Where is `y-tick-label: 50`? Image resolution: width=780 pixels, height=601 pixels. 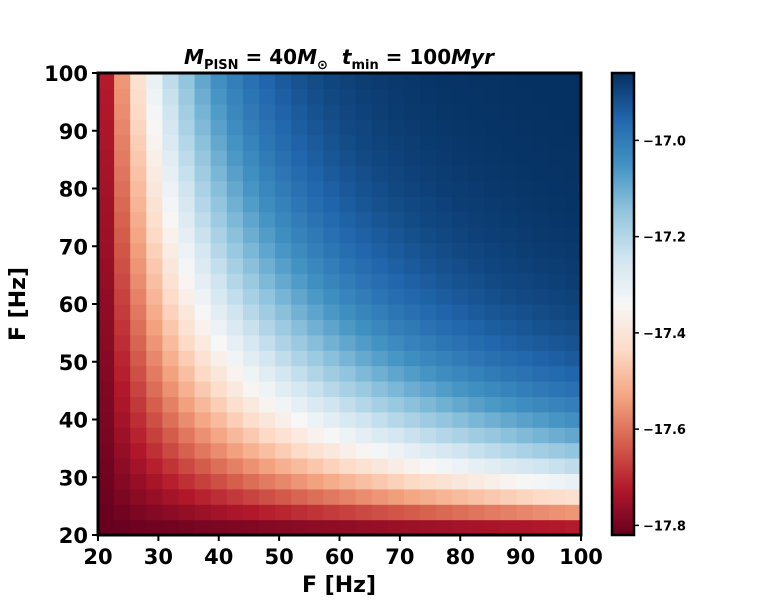
y-tick-label: 50 is located at coordinates (73, 363).